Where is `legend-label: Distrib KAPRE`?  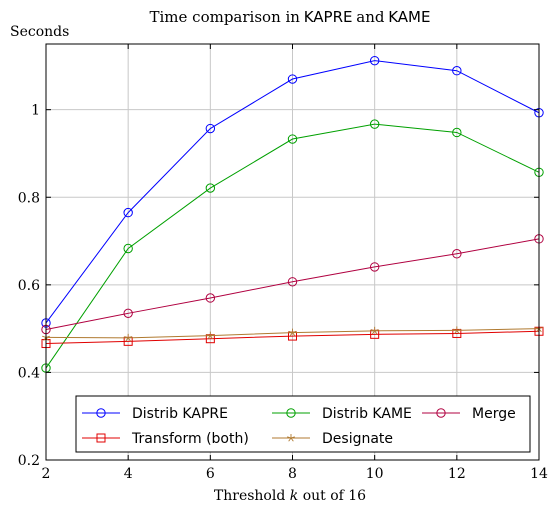
legend-label: Distrib KAPRE is located at coordinates (180, 414).